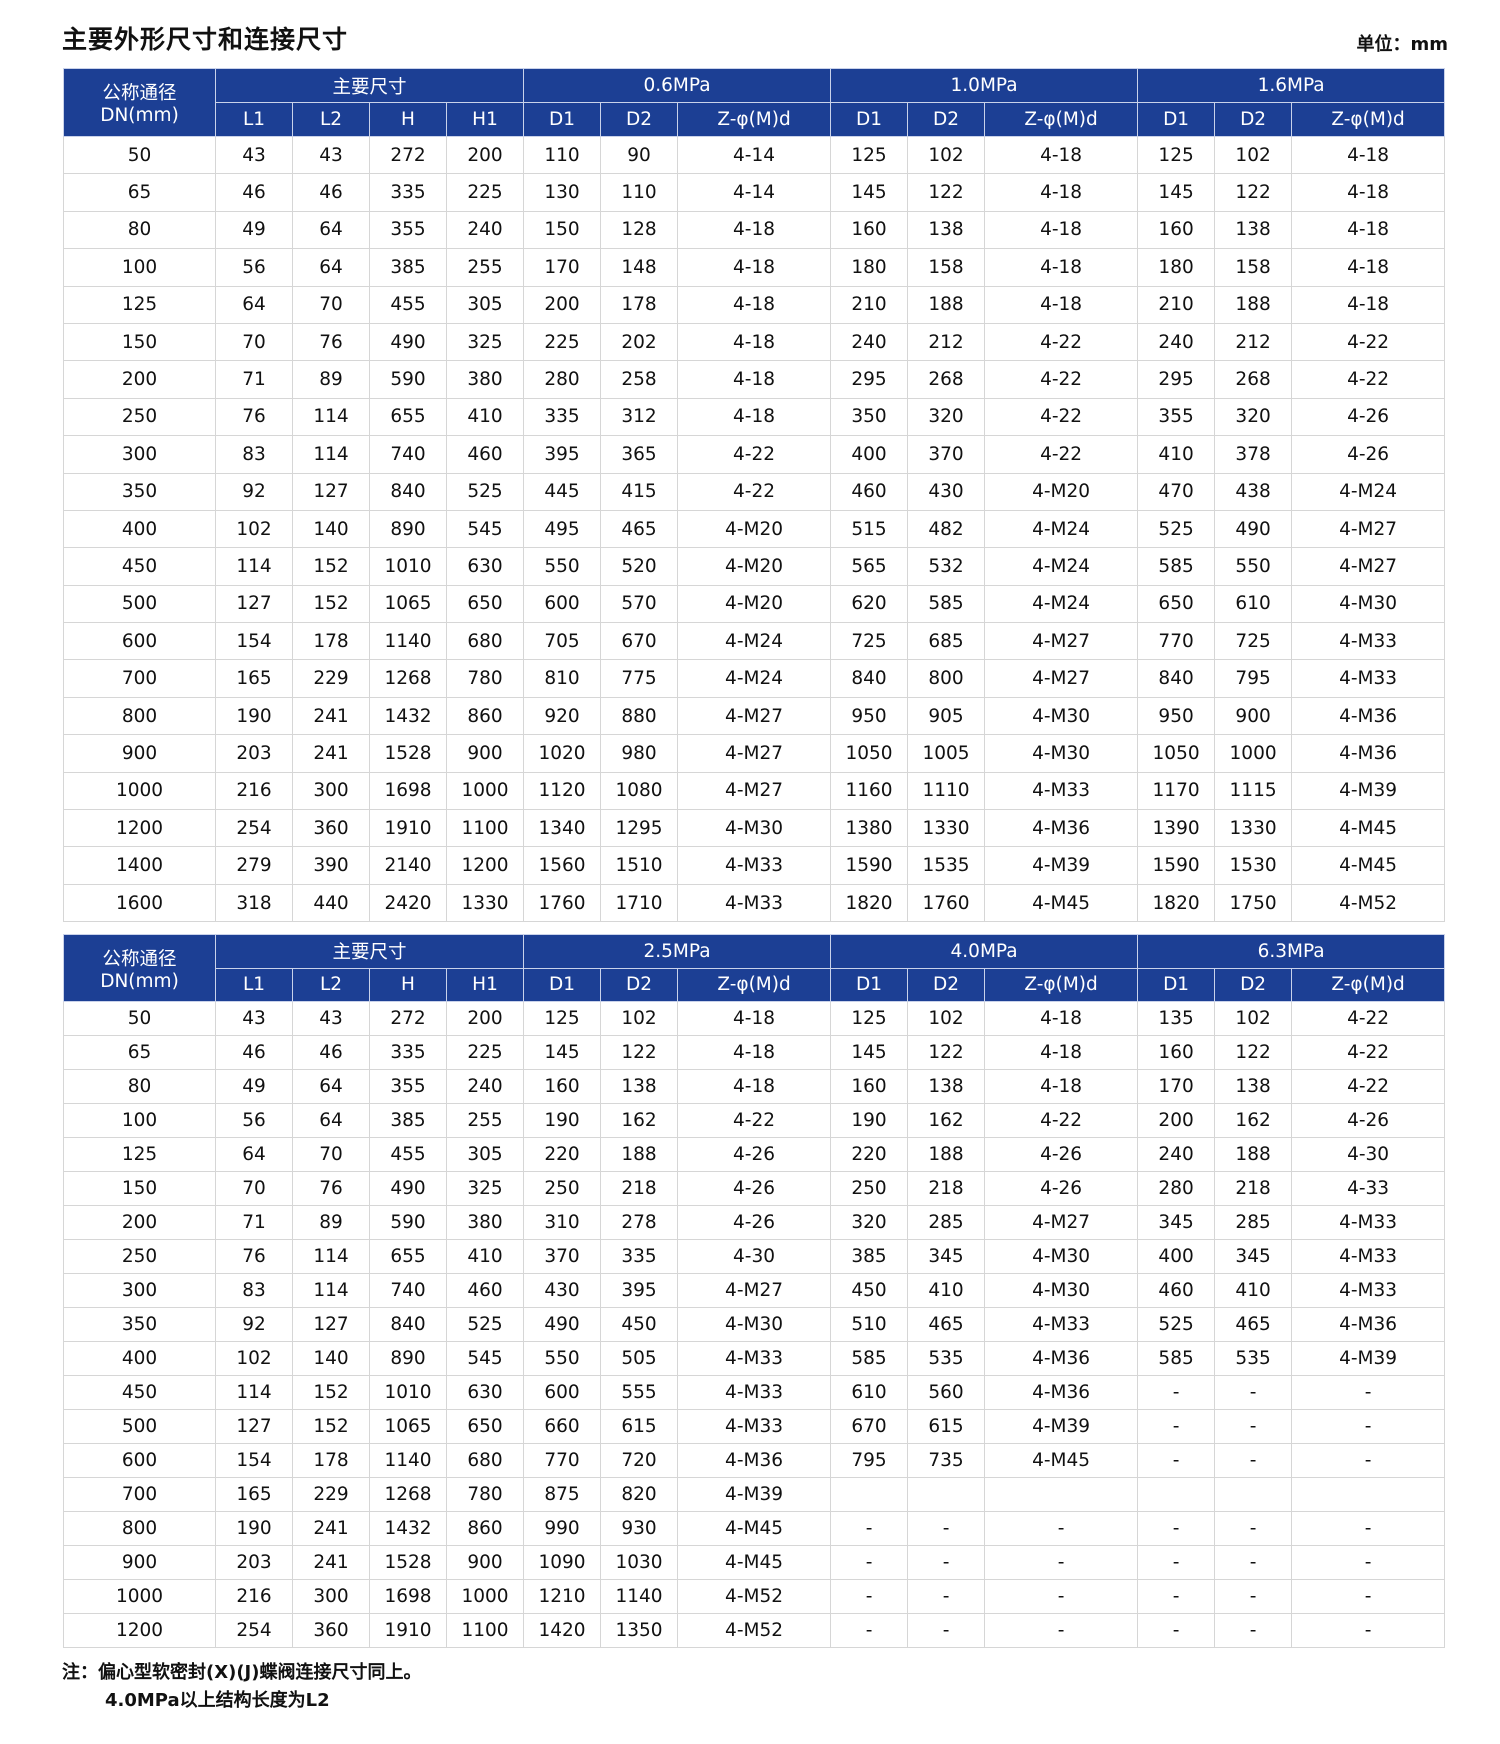  I want to click on dn-header: 公称通径 DN(mm), so click(139, 102).